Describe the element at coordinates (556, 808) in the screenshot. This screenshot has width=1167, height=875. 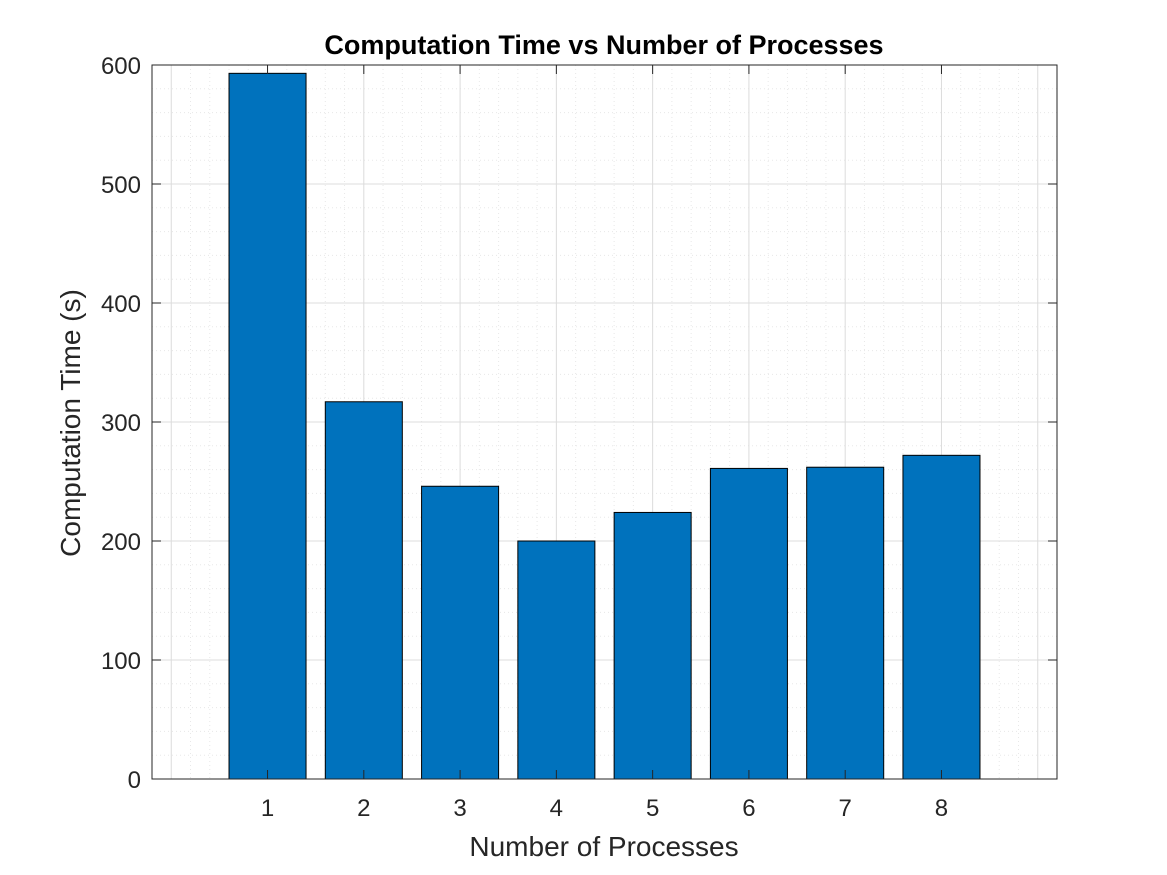
I see `x-tick-label: 4` at that location.